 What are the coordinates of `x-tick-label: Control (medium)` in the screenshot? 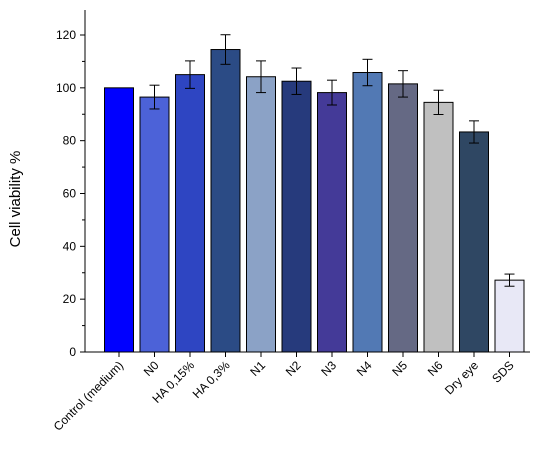 It's located at (88, 395).